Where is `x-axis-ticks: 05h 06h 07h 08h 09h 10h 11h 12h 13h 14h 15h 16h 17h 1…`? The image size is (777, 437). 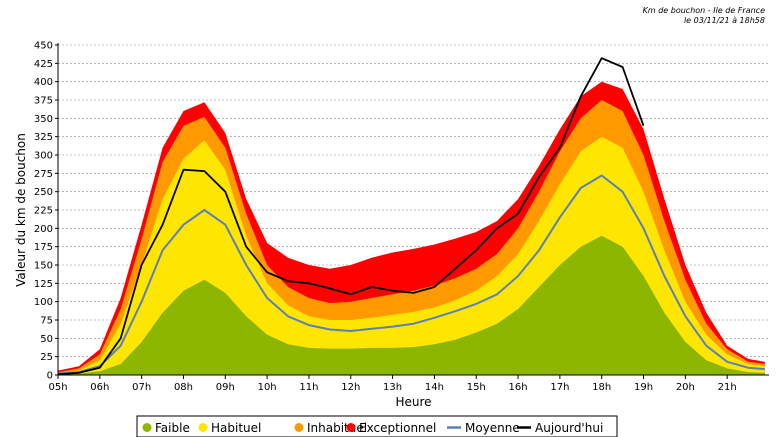 x-axis-ticks: 05h 06h 07h 08h 09h 10h 11h 12h 13h 14h 15h 16h 17h 1… is located at coordinates (392, 384).